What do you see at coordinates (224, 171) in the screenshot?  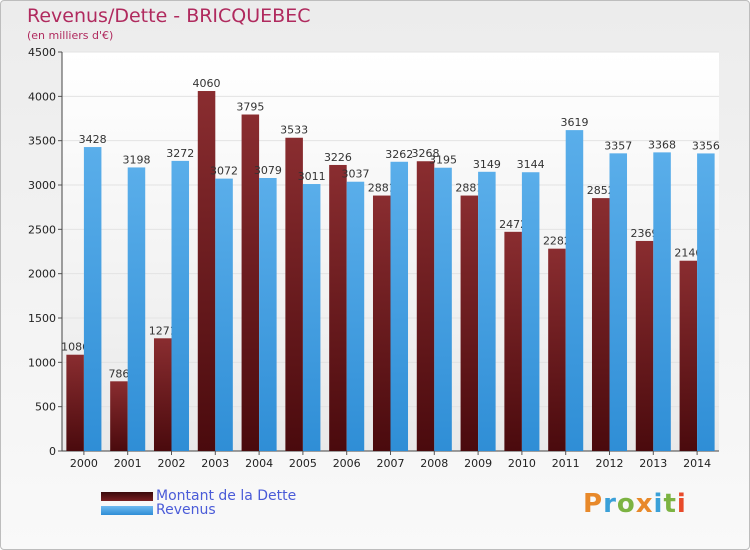 I see `value-label-revenus: 3072` at bounding box center [224, 171].